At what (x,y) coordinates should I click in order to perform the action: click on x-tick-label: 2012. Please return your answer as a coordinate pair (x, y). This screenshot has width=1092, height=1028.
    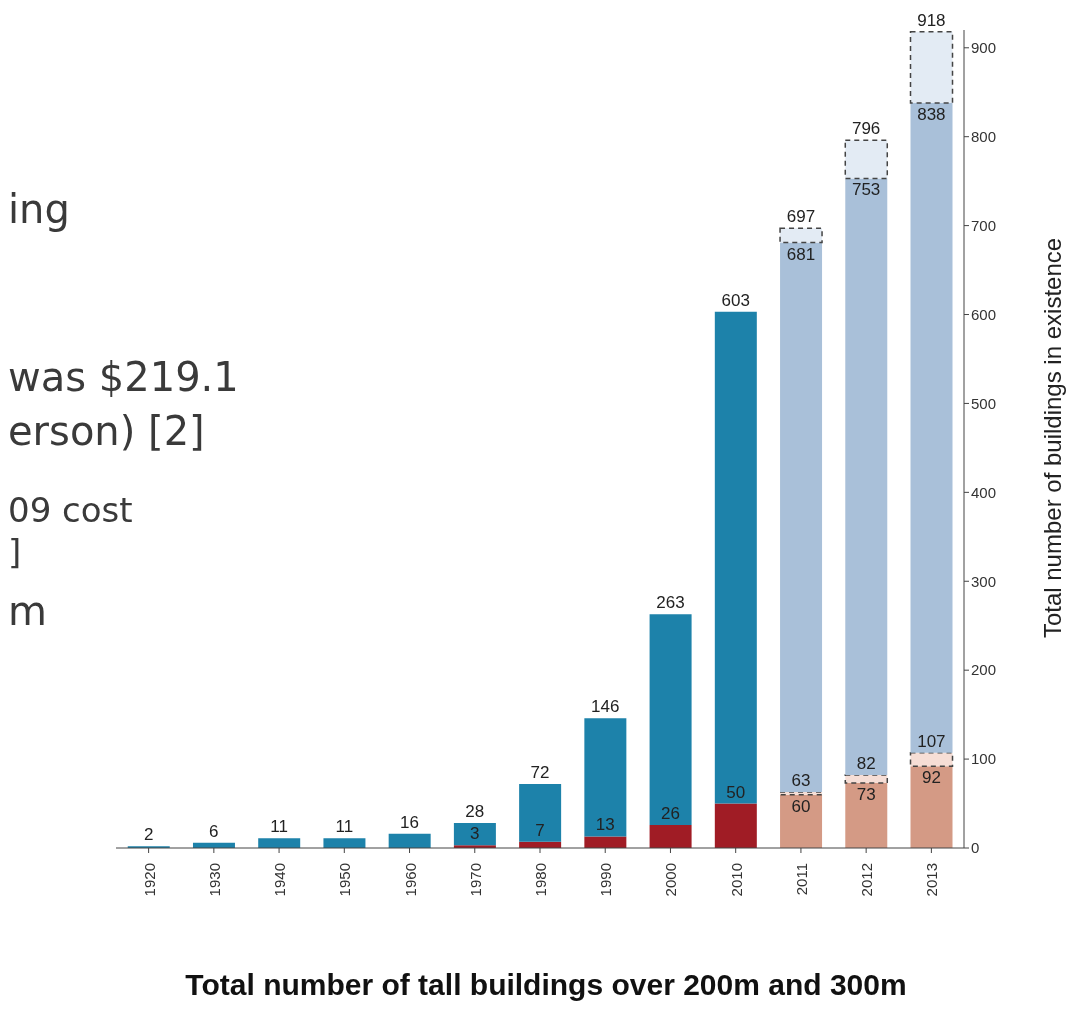
    Looking at the image, I should click on (867, 880).